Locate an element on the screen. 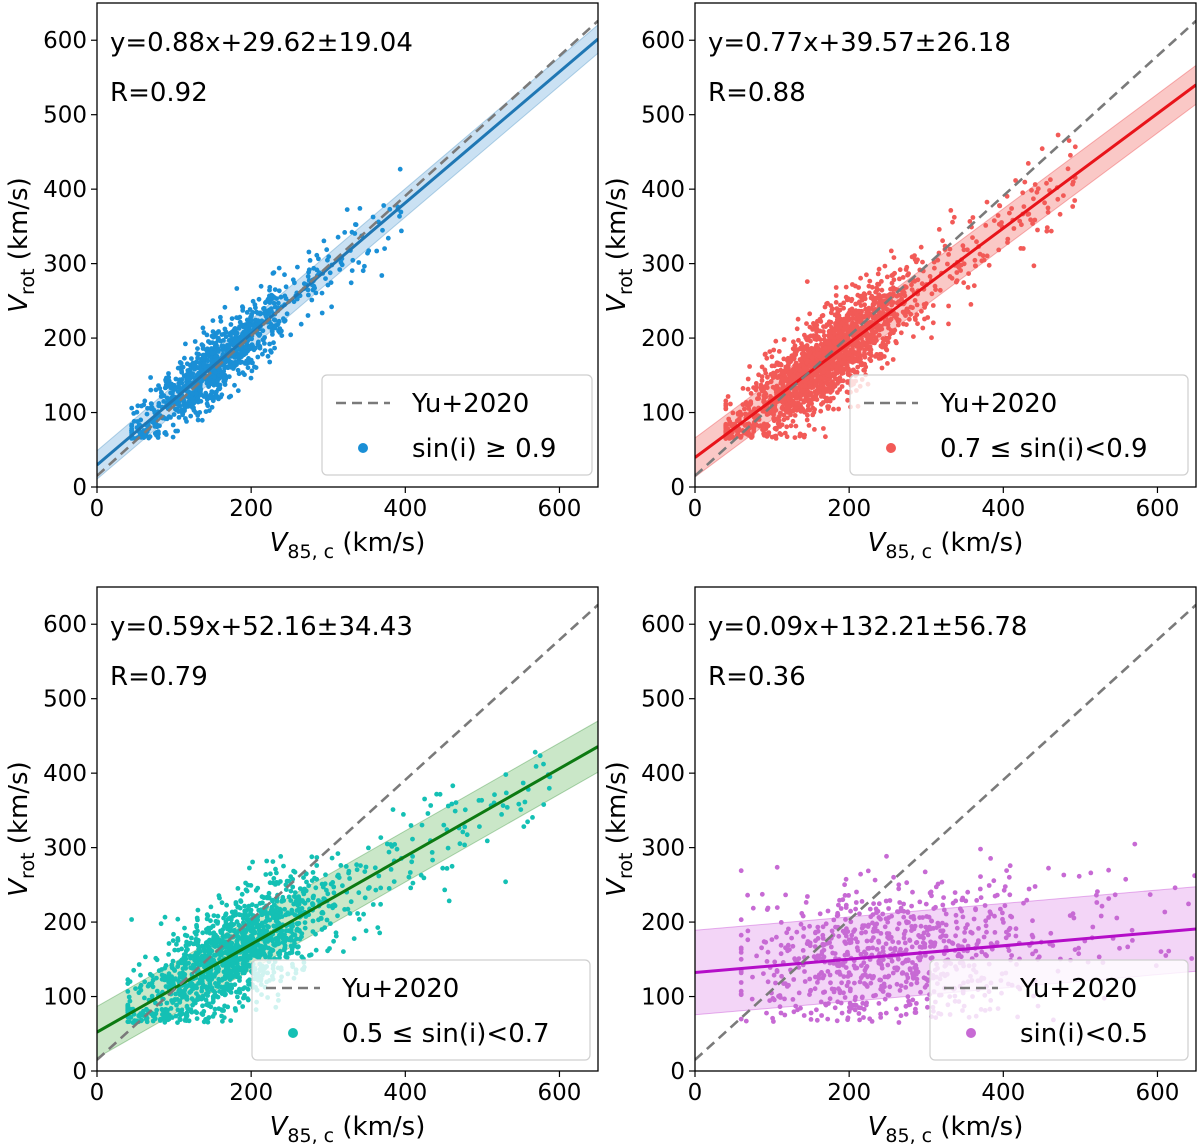 The width and height of the screenshot is (1200, 1146). x-tick-label: 0 is located at coordinates (695, 509).